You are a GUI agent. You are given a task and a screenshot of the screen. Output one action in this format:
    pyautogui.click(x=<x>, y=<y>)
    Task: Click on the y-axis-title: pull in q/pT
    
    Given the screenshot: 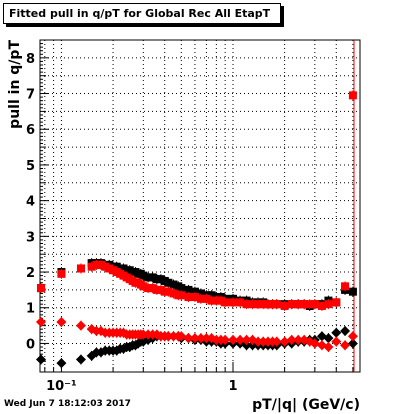 What is the action you would take?
    pyautogui.click(x=15, y=84)
    